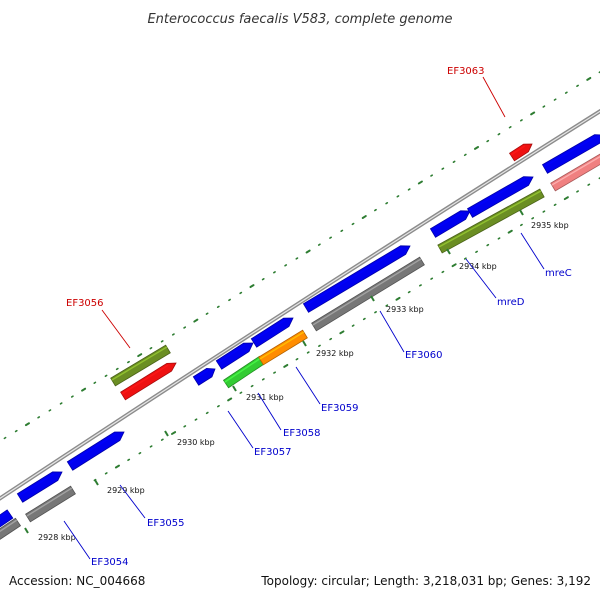  What do you see at coordinates (302, 433) in the screenshot?
I see `gene-label: EF3058` at bounding box center [302, 433].